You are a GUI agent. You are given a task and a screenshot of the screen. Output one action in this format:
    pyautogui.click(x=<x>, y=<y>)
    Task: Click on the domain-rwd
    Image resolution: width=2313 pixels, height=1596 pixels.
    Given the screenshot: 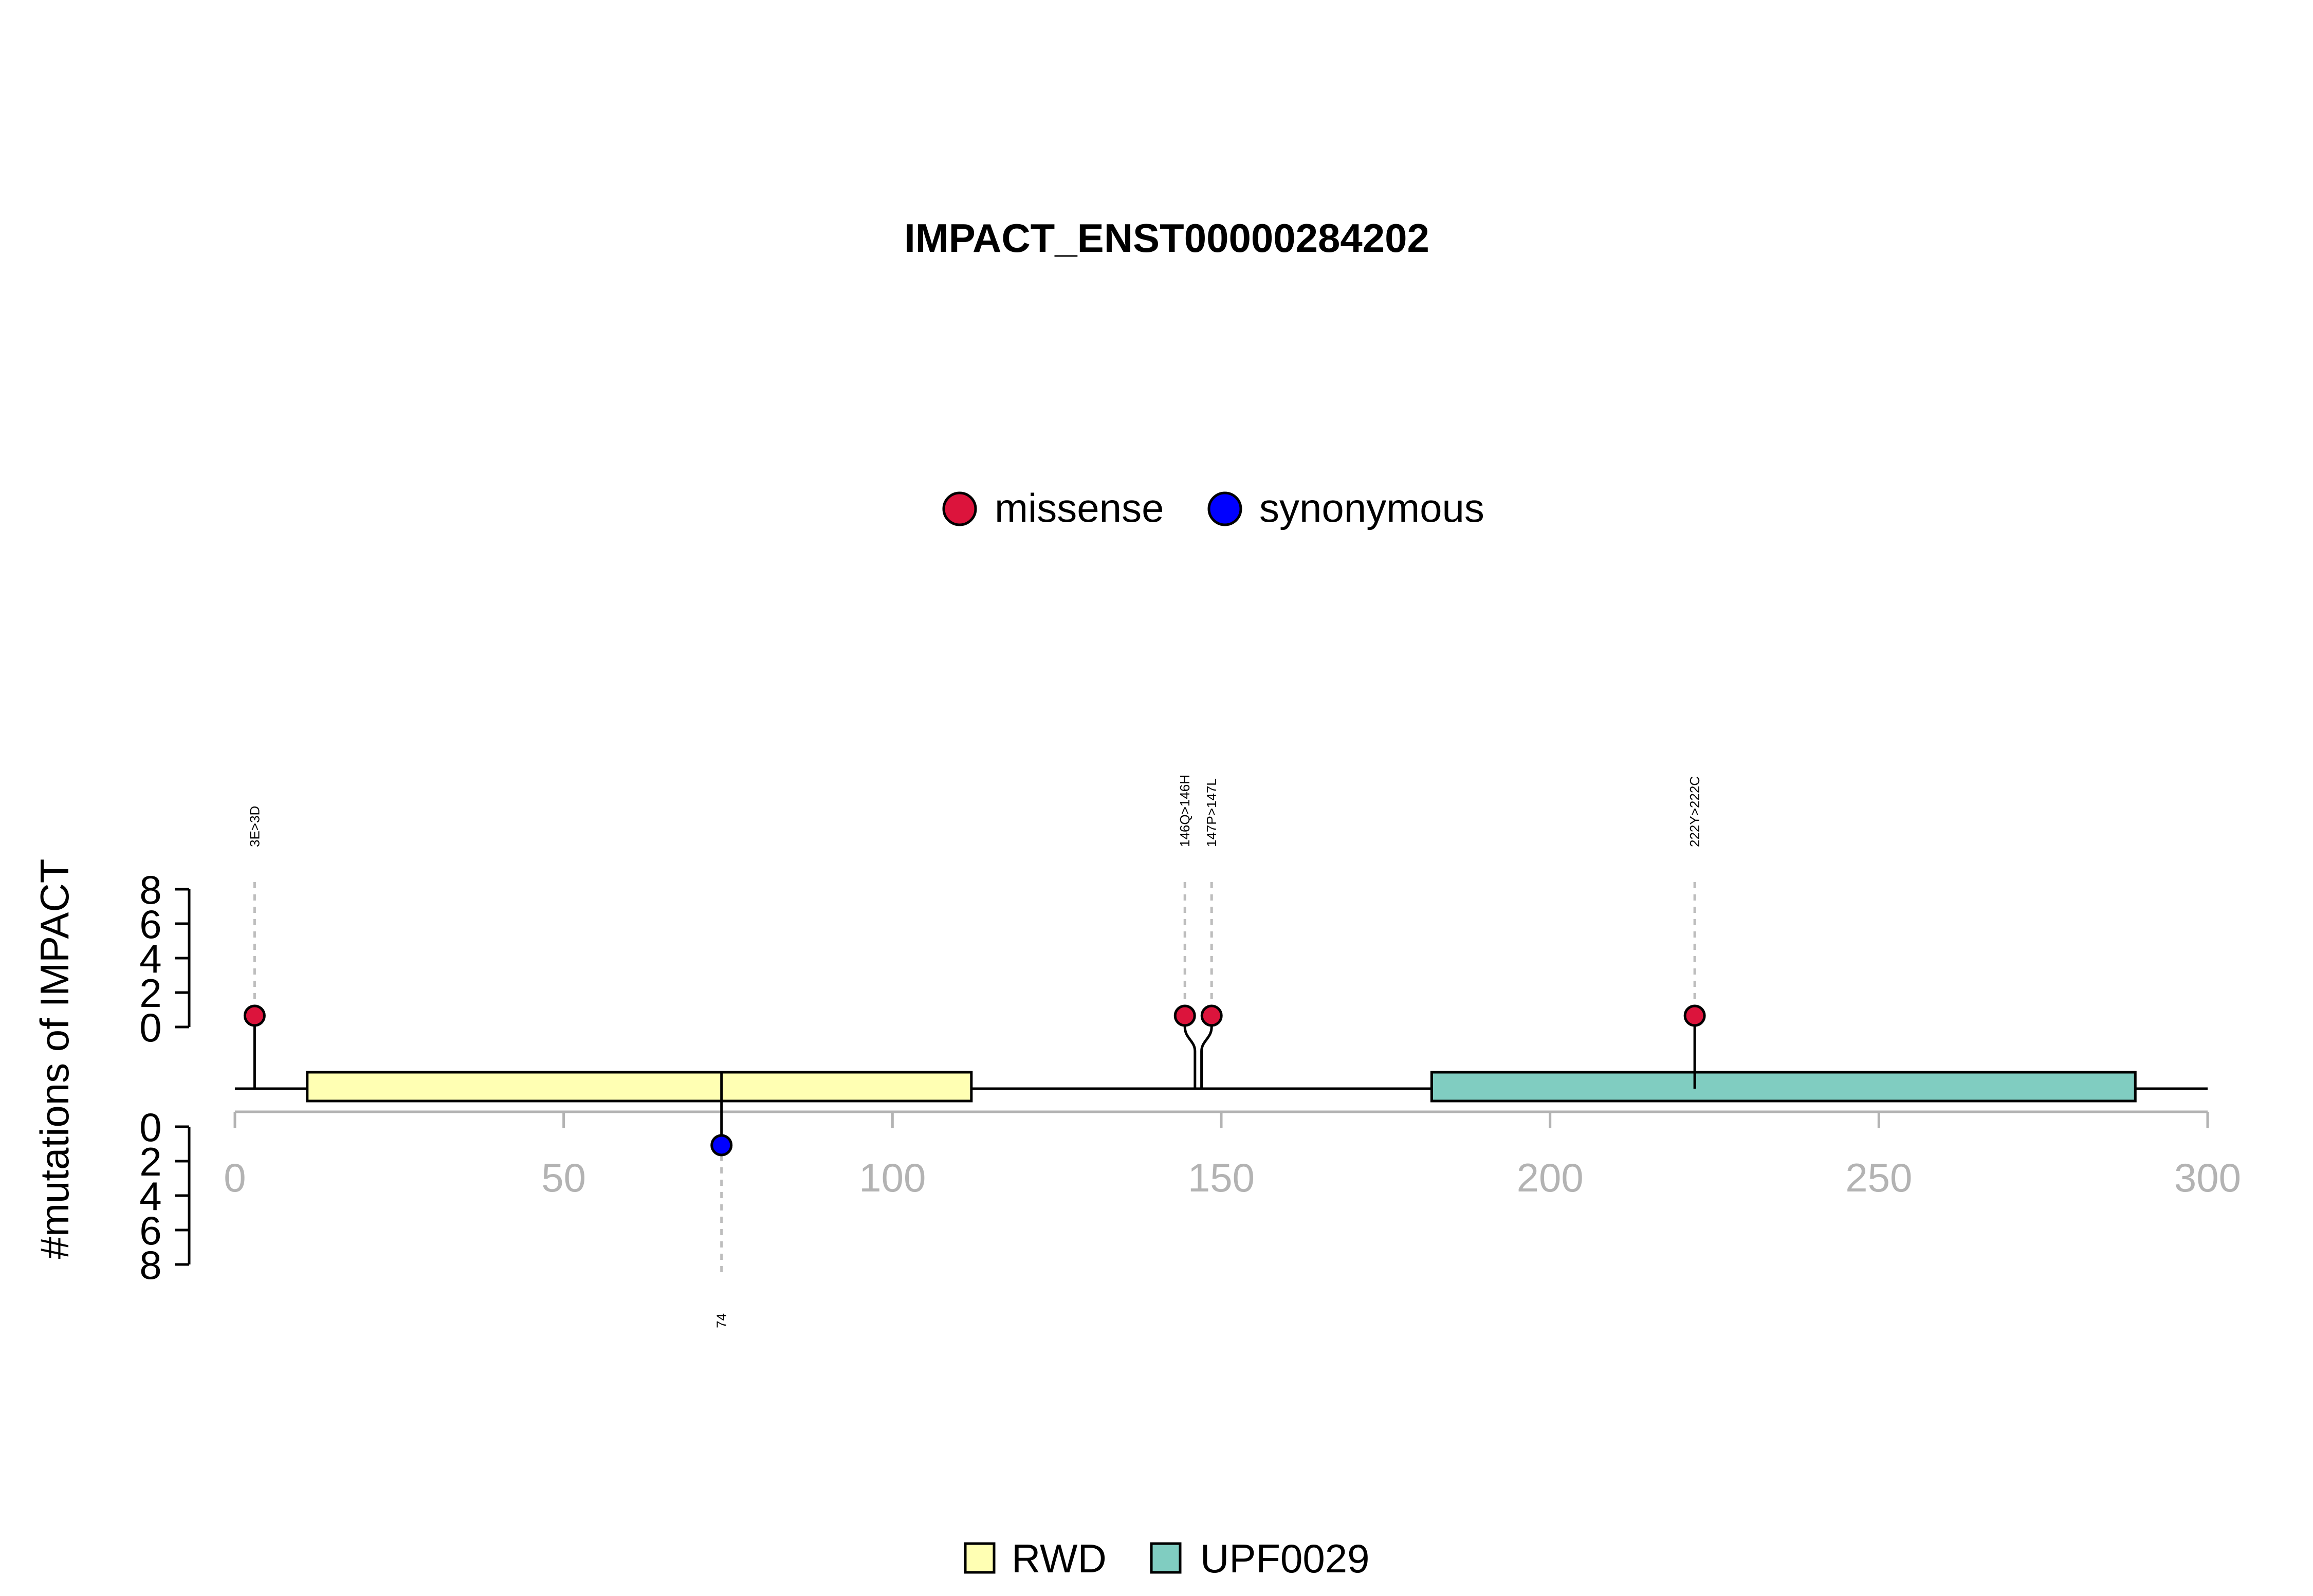 What is the action you would take?
    pyautogui.click(x=639, y=1087)
    